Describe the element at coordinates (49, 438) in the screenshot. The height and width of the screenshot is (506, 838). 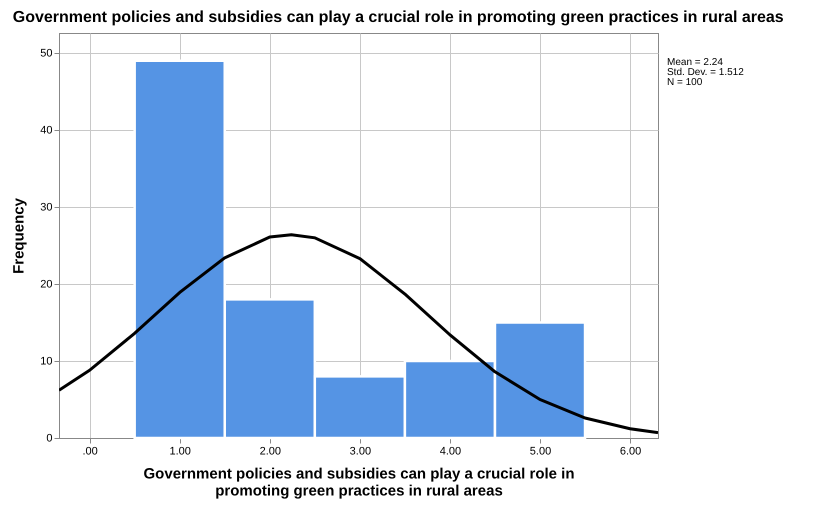
I see `y-tick-label: 0` at that location.